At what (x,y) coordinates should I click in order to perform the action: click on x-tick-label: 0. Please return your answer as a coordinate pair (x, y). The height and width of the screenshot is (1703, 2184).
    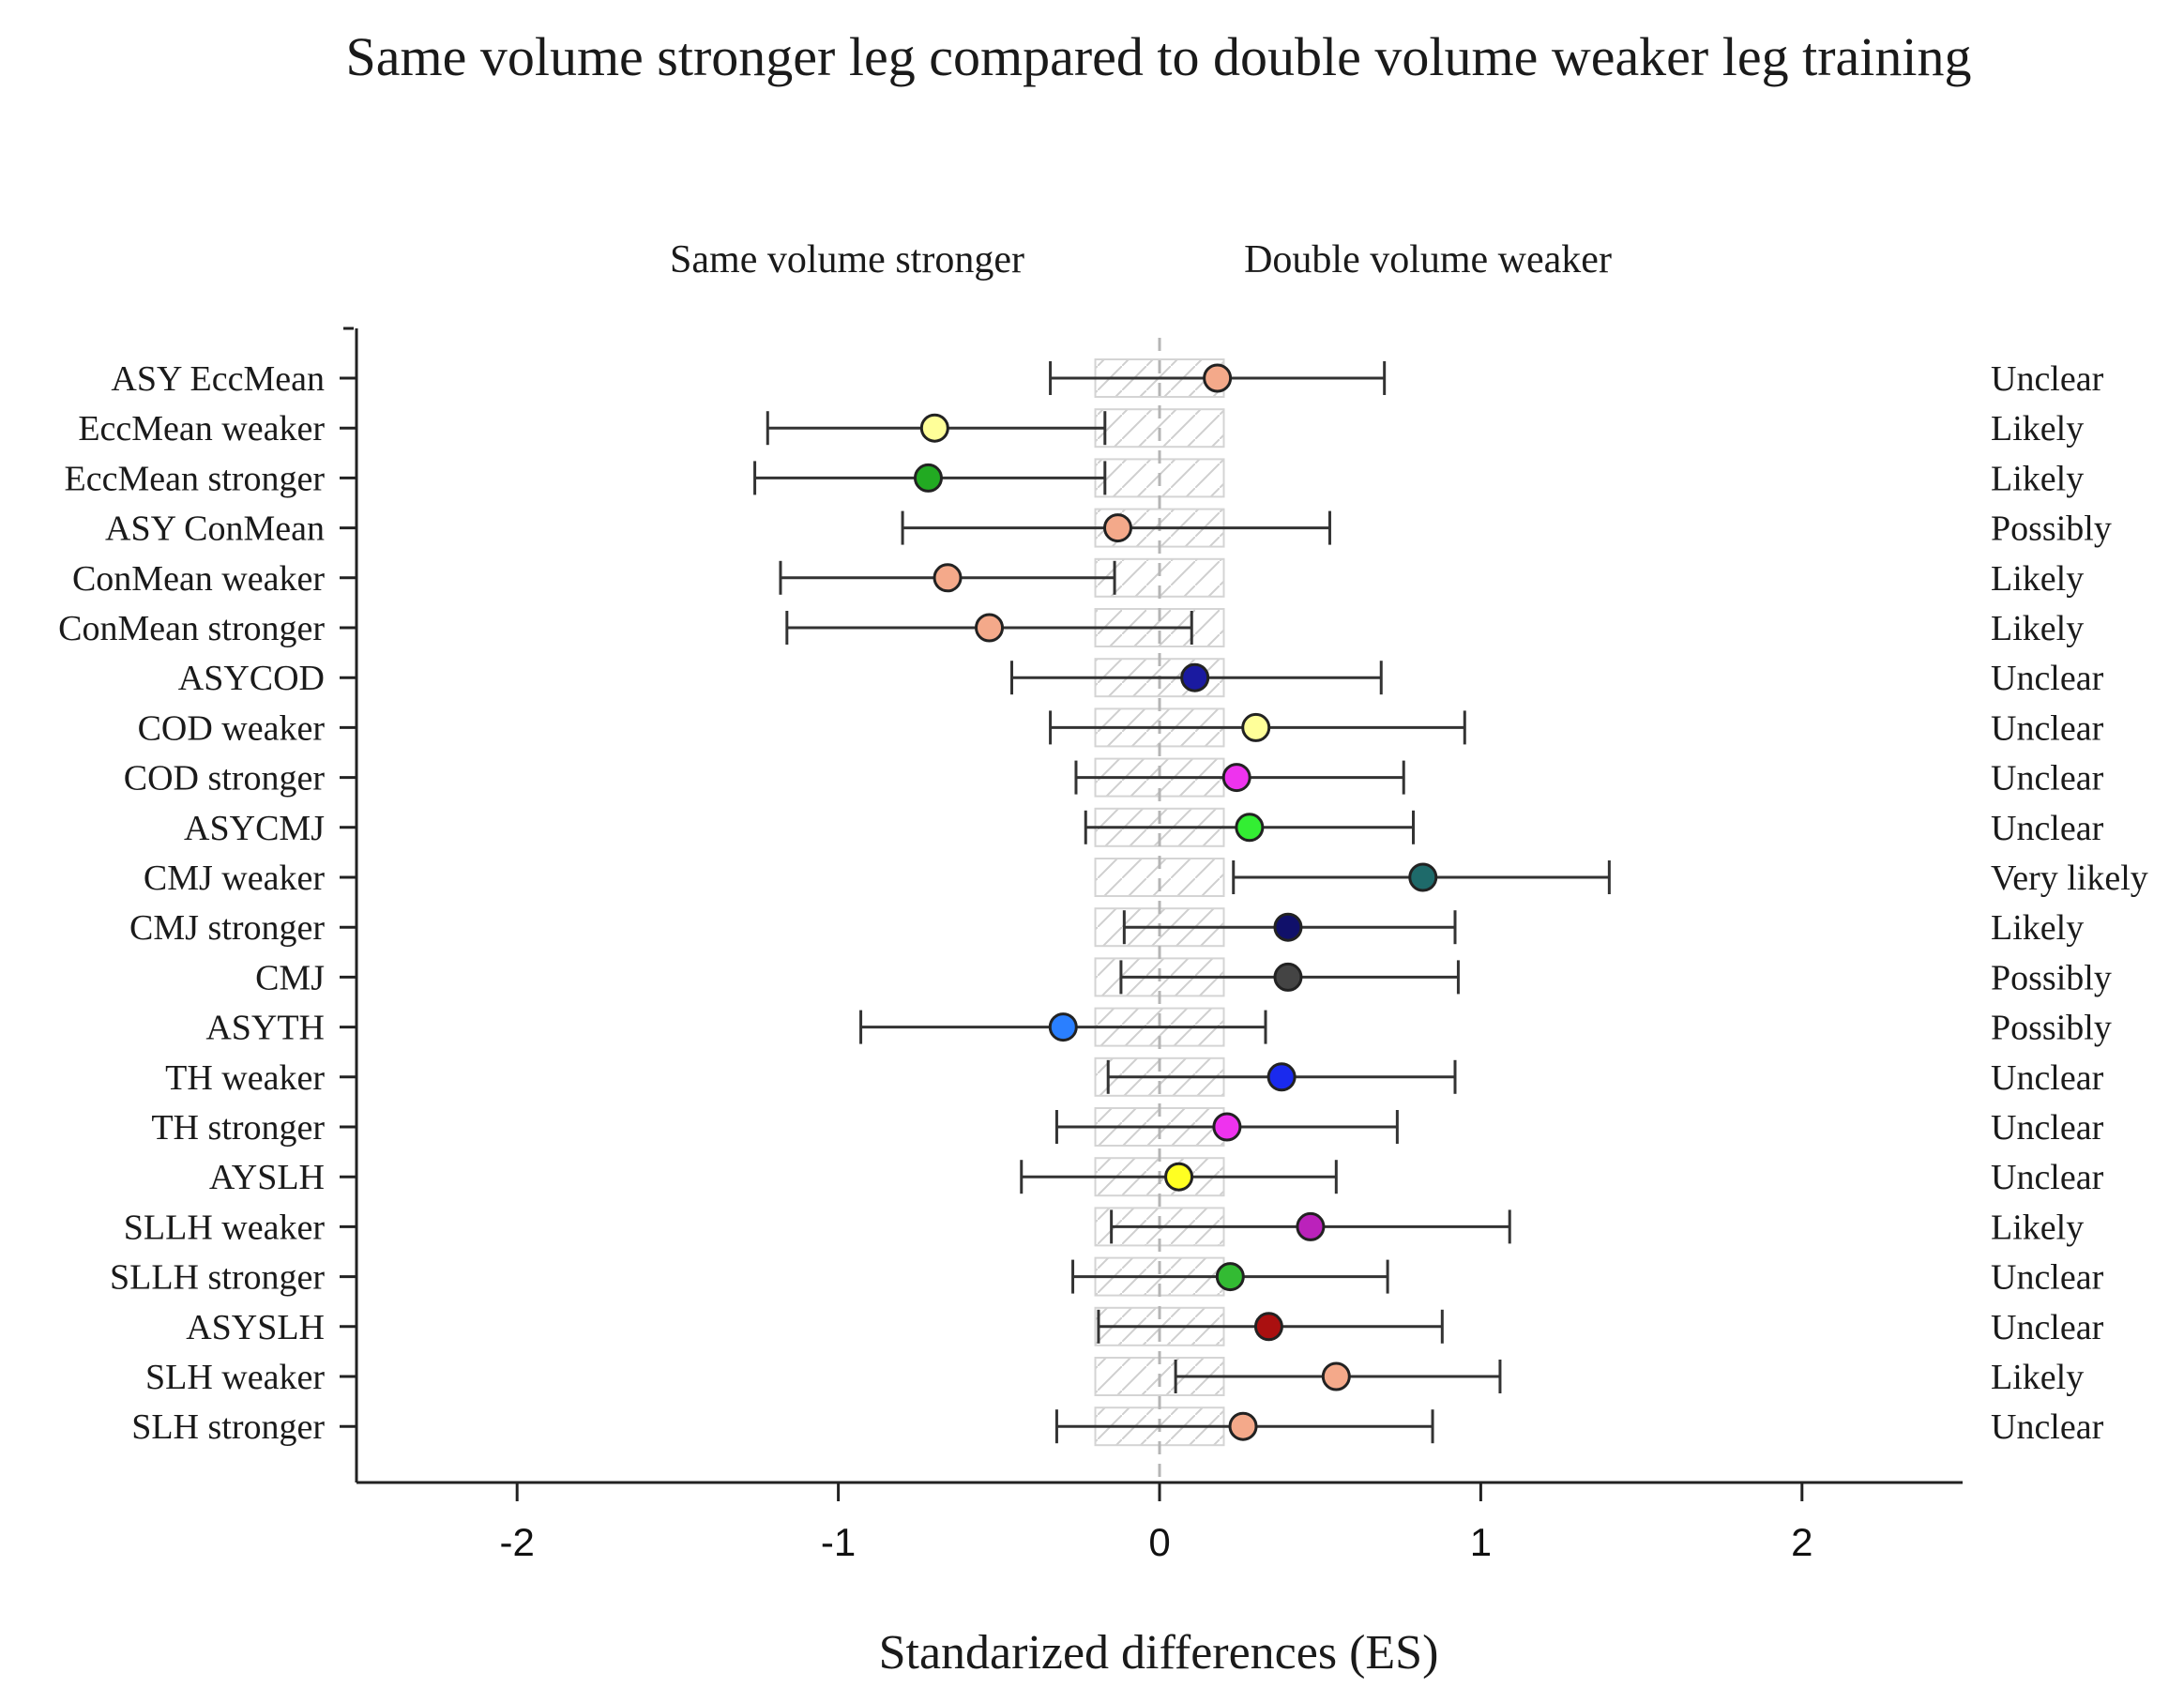
    Looking at the image, I should click on (1159, 1542).